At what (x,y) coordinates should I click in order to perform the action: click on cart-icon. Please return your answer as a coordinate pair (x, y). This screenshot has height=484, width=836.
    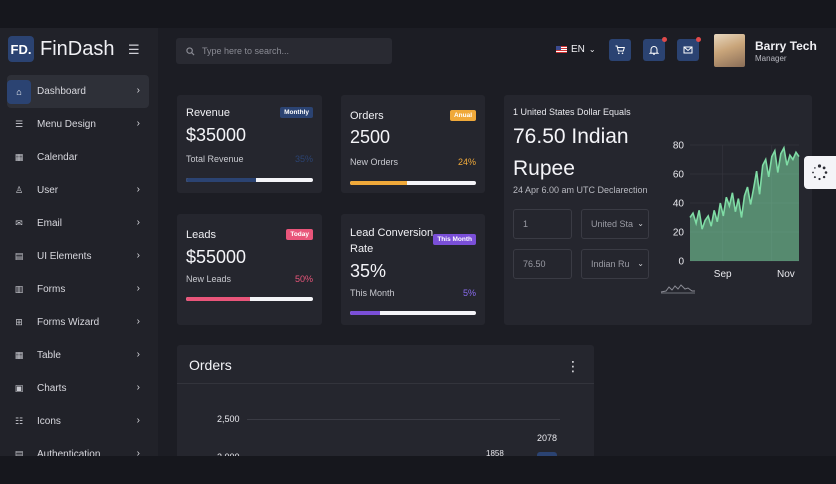
    Looking at the image, I should click on (620, 50).